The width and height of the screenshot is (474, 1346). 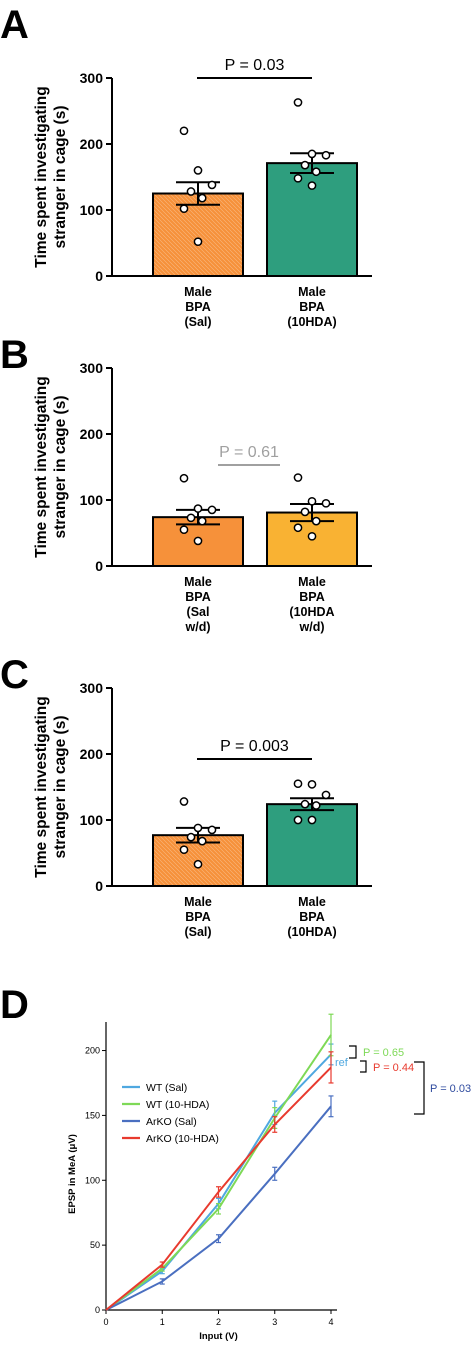 I want to click on y-tick-label: 150, so click(x=92, y=1115).